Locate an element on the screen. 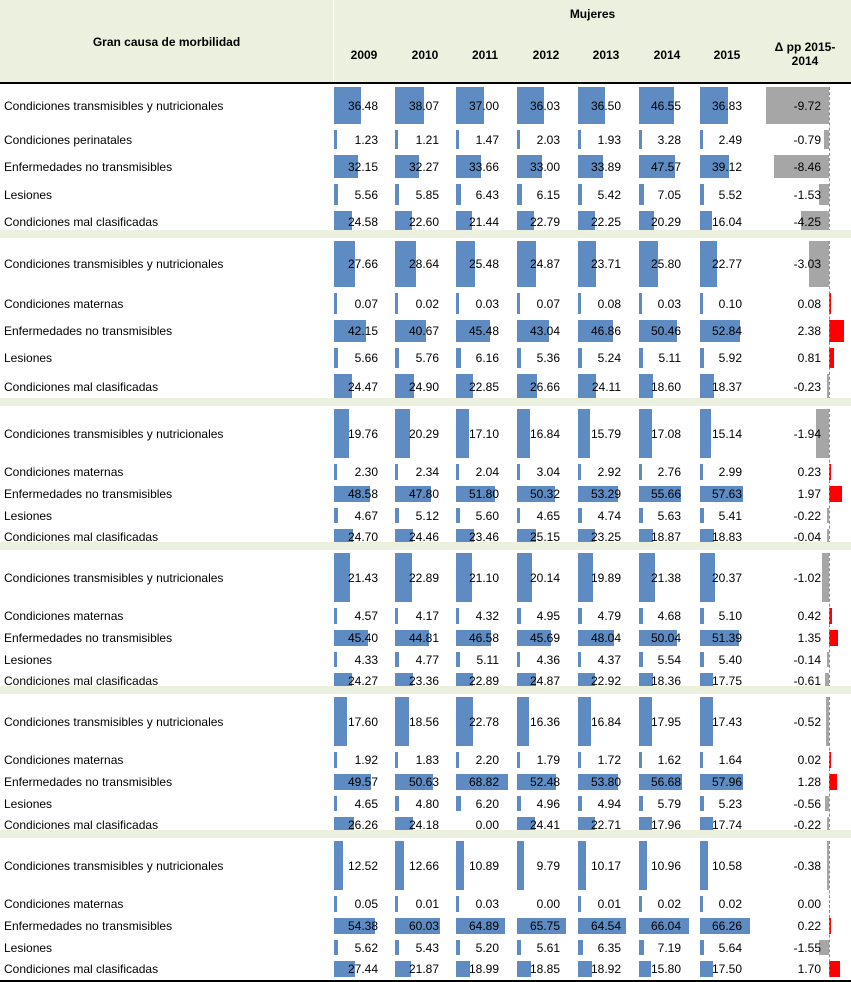 The image size is (851, 982). data-value: 4.77 is located at coordinates (427, 659).